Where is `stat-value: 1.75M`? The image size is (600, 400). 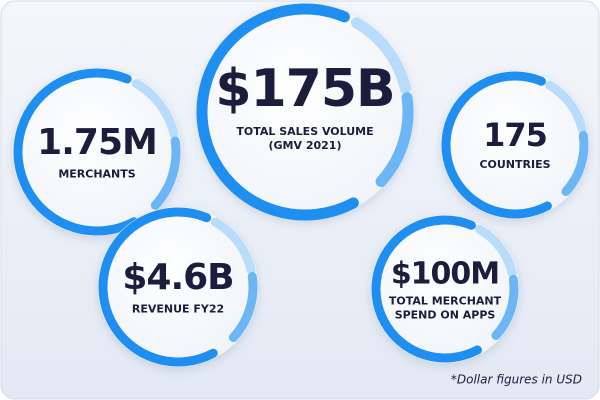
stat-value: 1.75M is located at coordinates (97, 142).